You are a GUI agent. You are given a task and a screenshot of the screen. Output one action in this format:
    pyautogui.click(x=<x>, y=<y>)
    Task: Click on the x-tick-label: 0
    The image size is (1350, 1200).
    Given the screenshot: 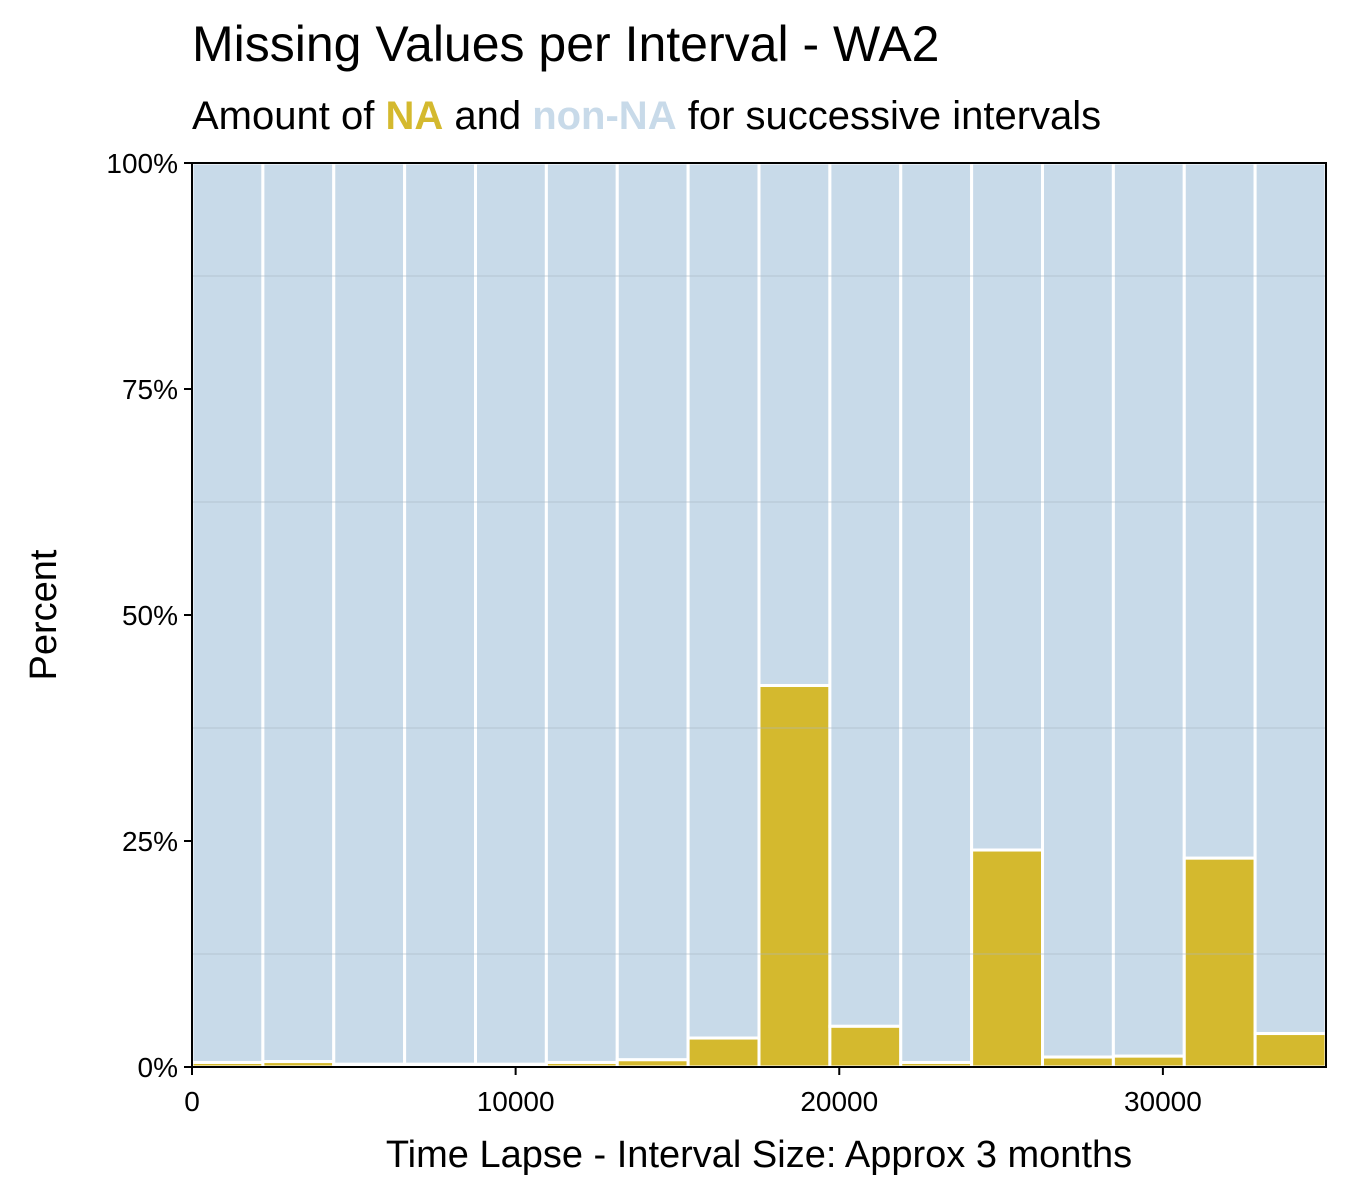 What is the action you would take?
    pyautogui.click(x=192, y=1101)
    